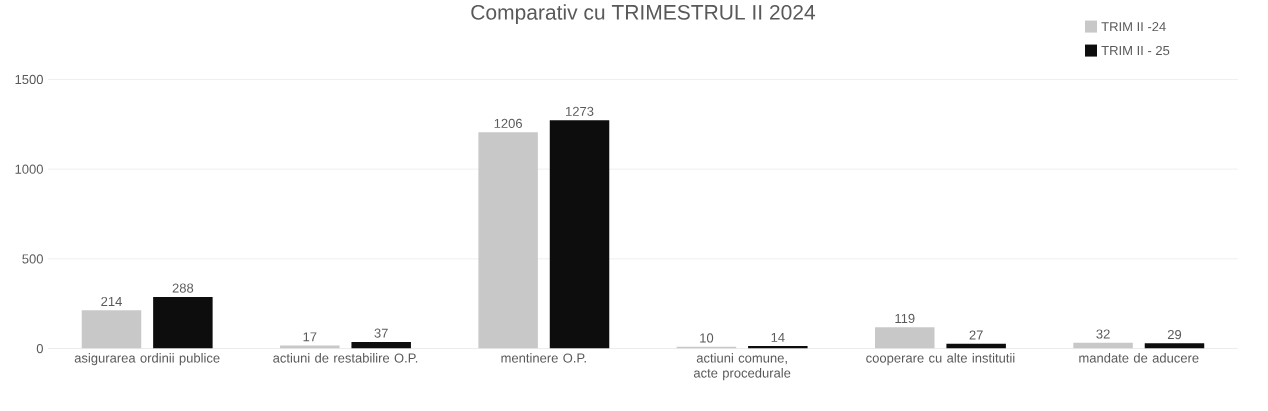 Image resolution: width=1268 pixels, height=411 pixels. What do you see at coordinates (1139, 358) in the screenshot?
I see `x-tick-label: mandate de aducere` at bounding box center [1139, 358].